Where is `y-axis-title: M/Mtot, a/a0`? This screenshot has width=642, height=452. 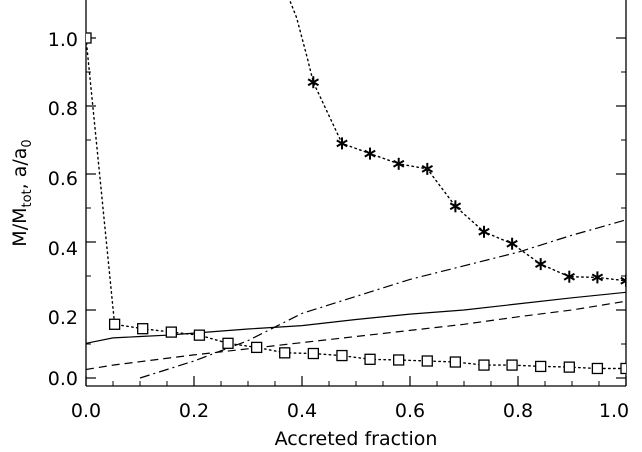 y-axis-title: M/Mtot, a/a0 is located at coordinates (22, 192).